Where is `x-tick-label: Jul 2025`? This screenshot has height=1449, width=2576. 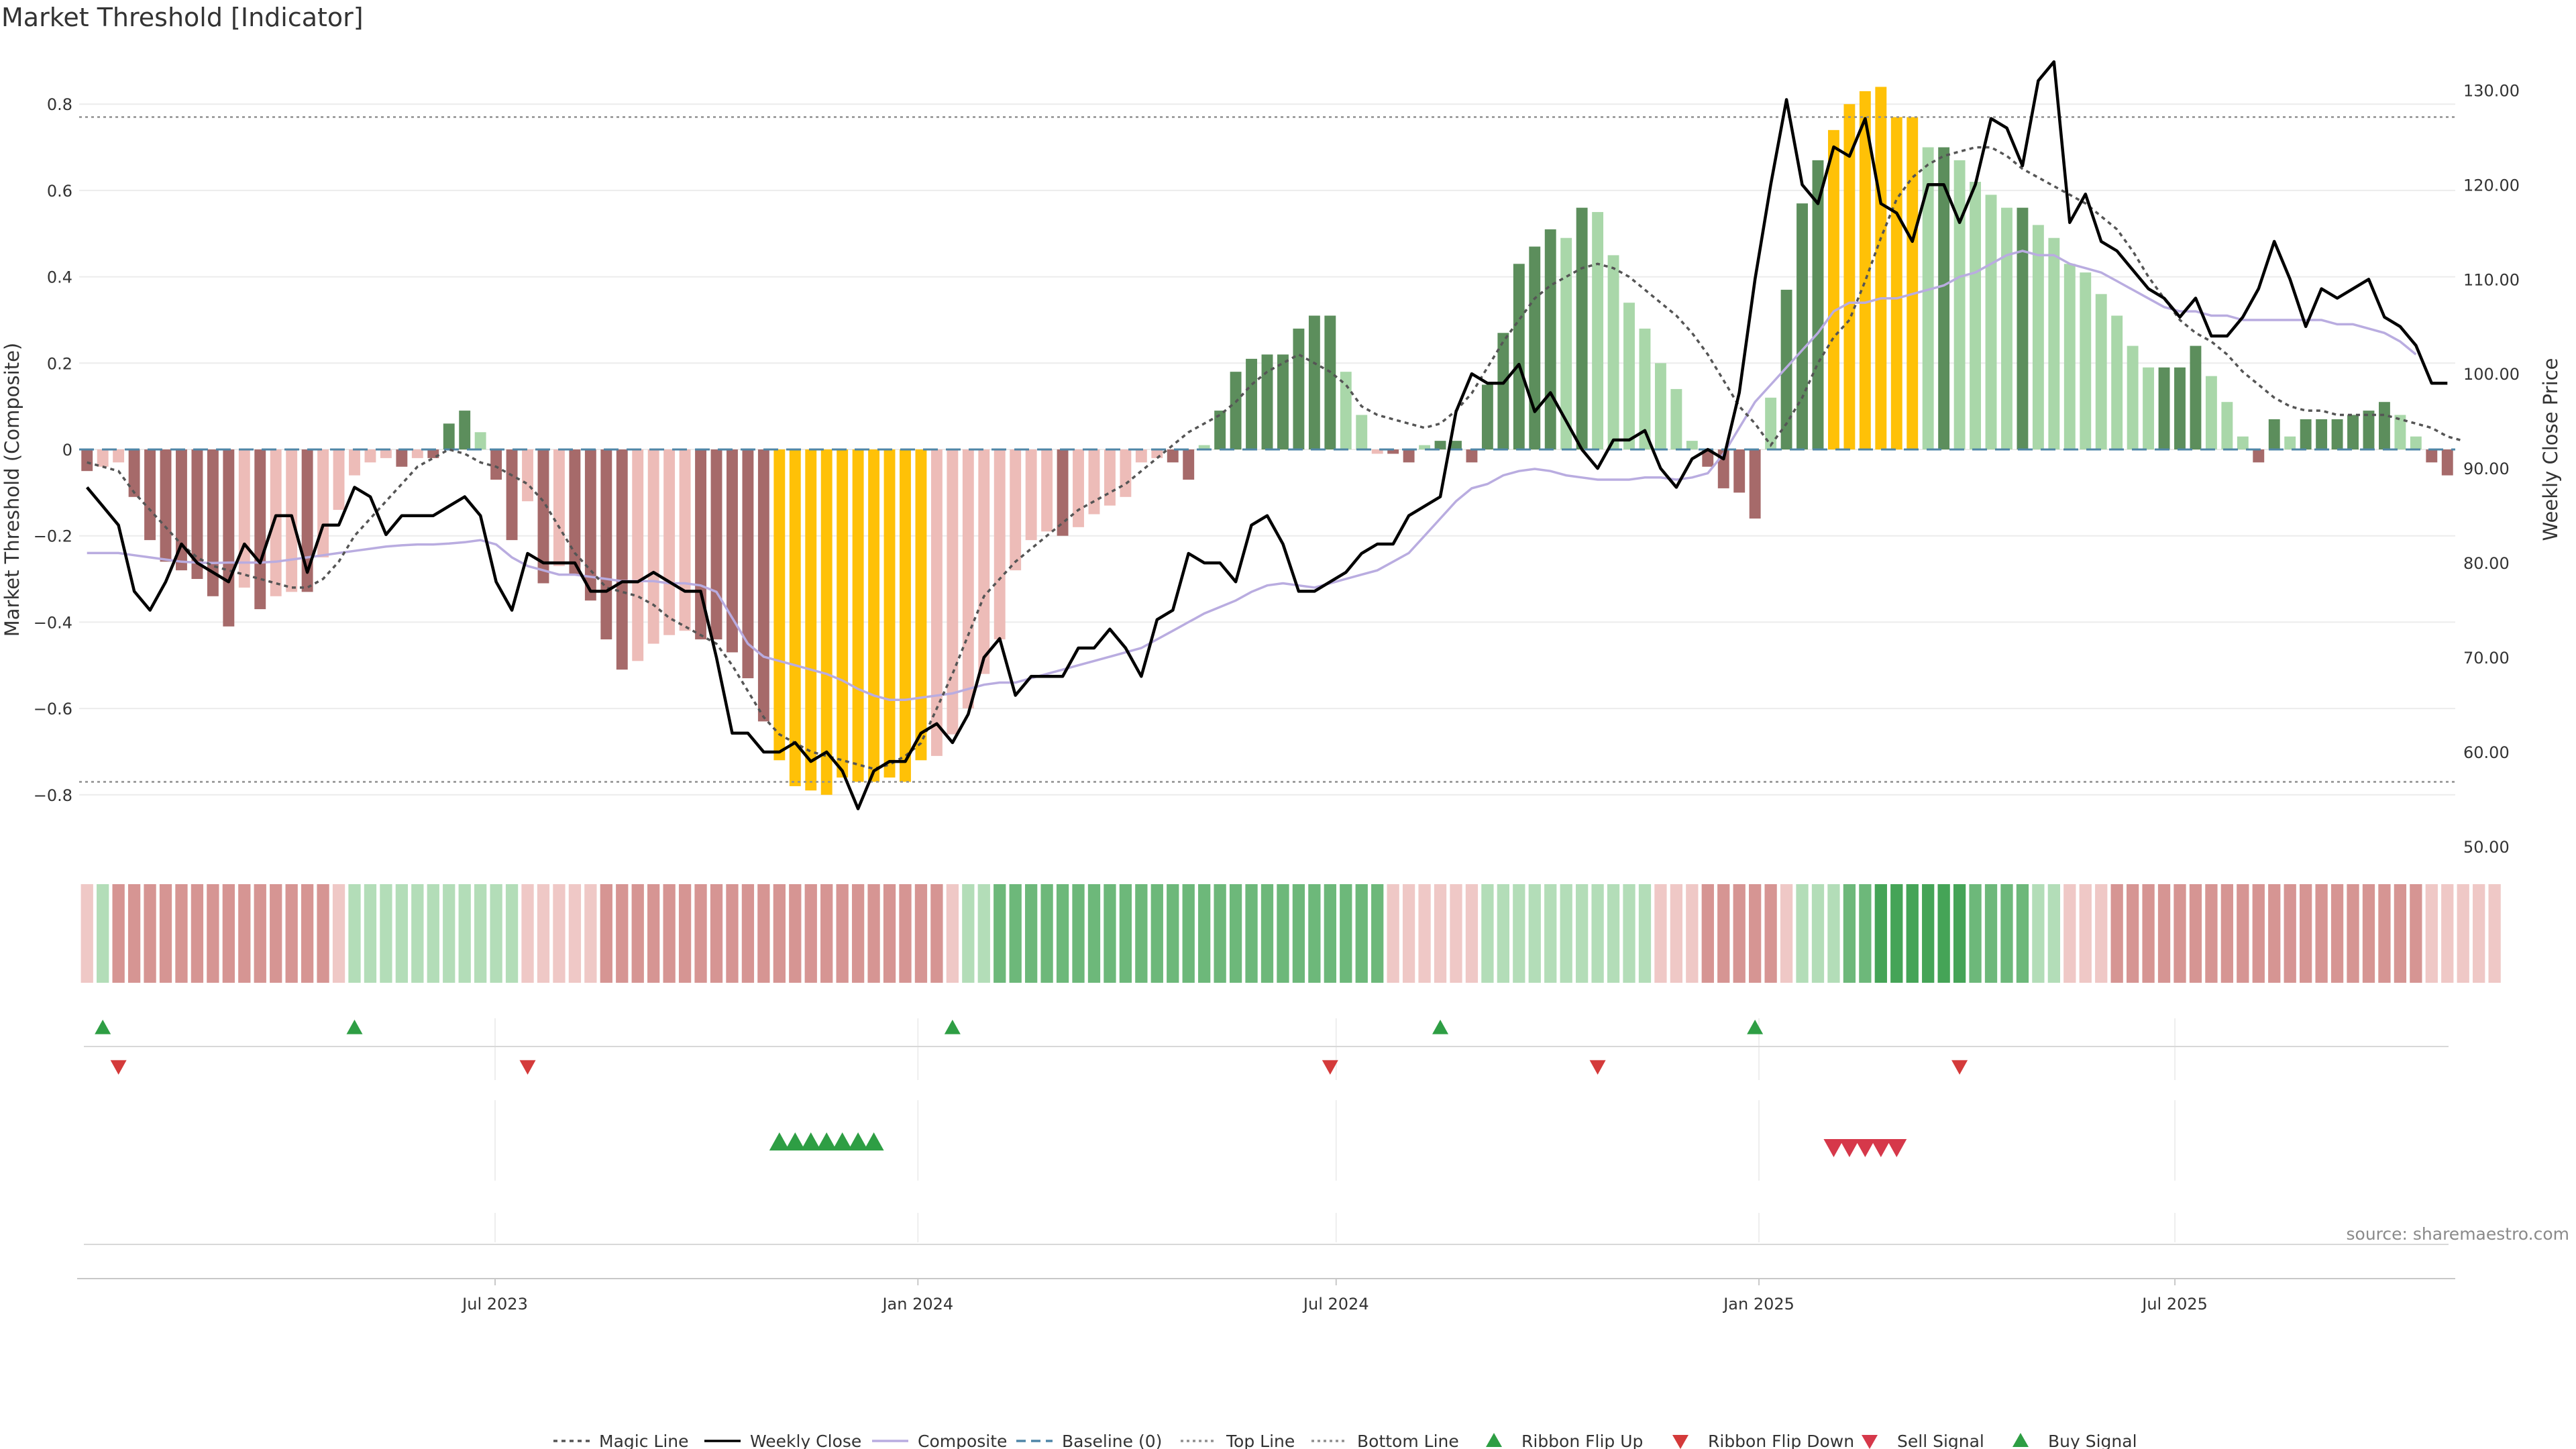 x-tick-label: Jul 2025 is located at coordinates (2174, 1304).